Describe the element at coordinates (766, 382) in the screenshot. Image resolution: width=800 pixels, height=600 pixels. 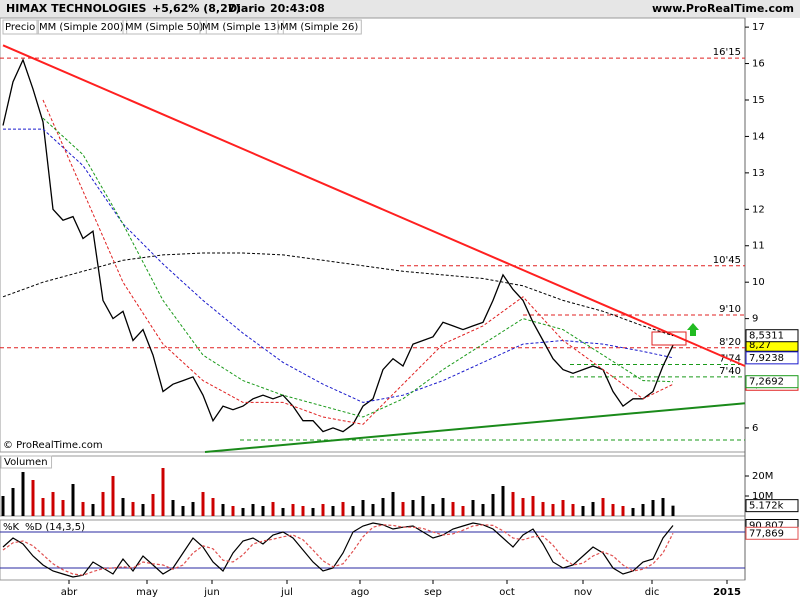
I see `last-value-label: 7,2692` at that location.